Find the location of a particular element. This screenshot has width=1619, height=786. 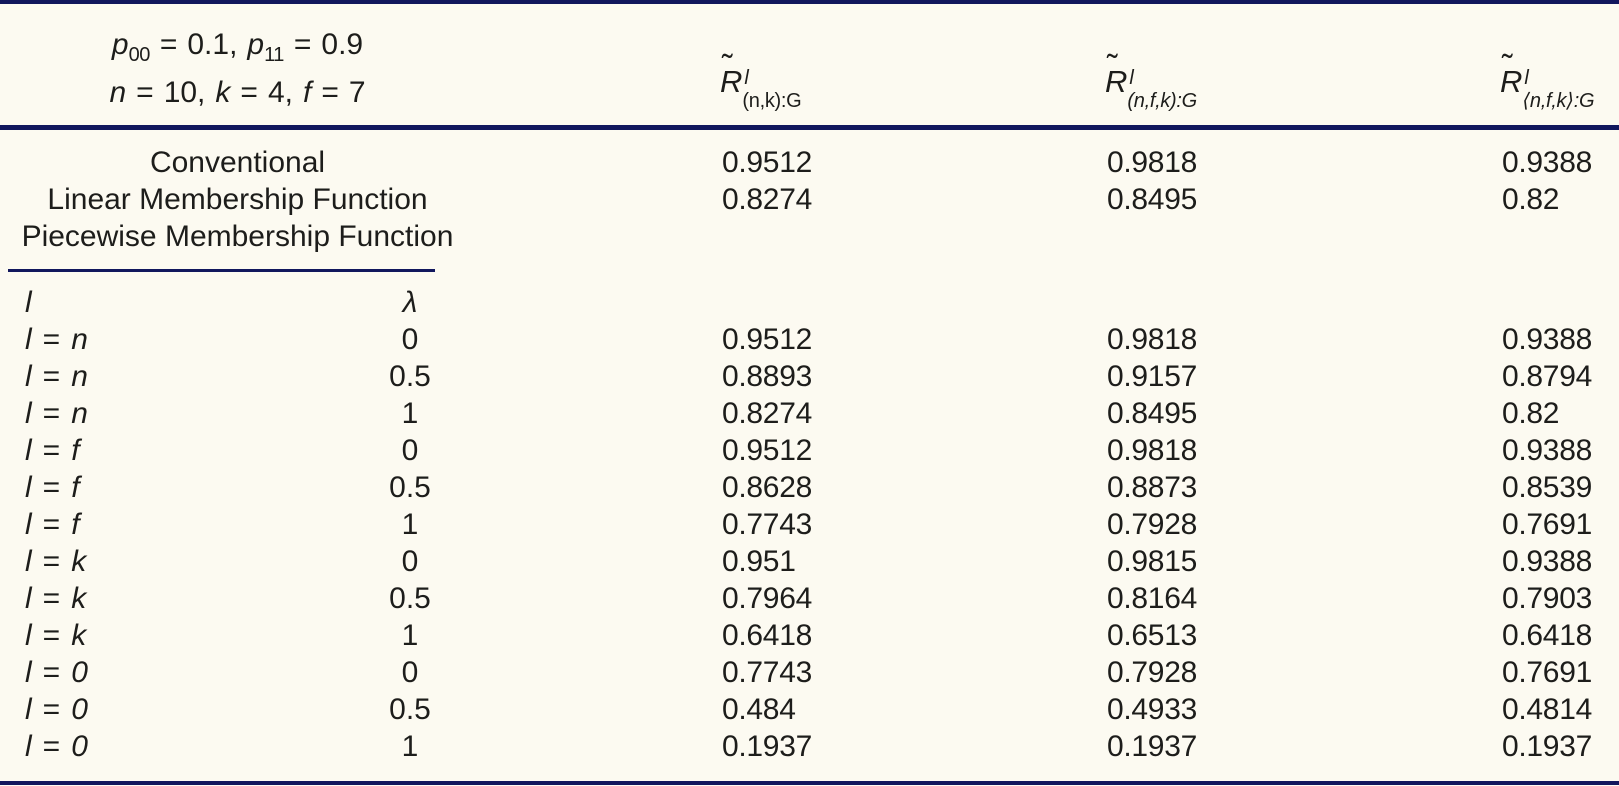

l-column-header: l is located at coordinates (28, 302).